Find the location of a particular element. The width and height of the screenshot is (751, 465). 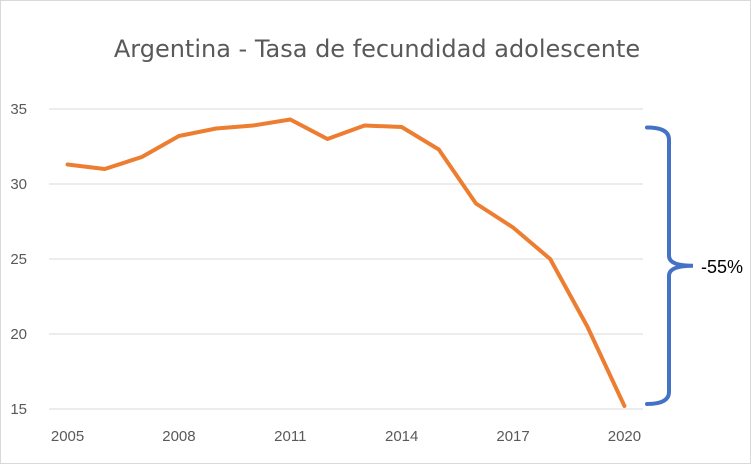

y-tick-label: 15 is located at coordinates (18, 409).